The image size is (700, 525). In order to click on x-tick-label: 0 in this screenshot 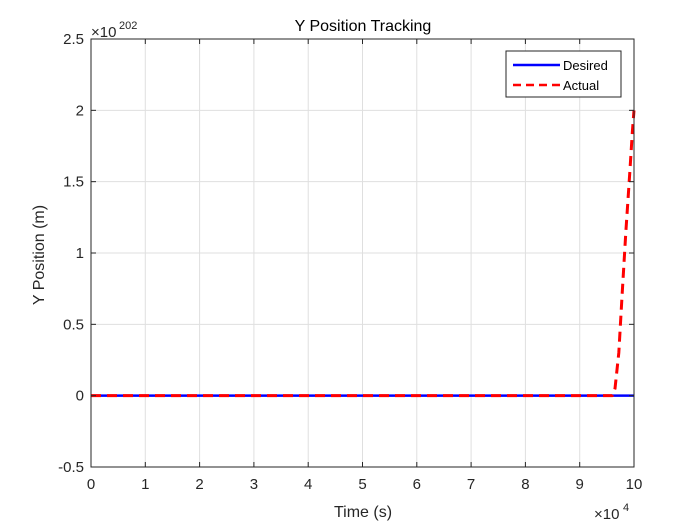, I will do `click(91, 484)`.